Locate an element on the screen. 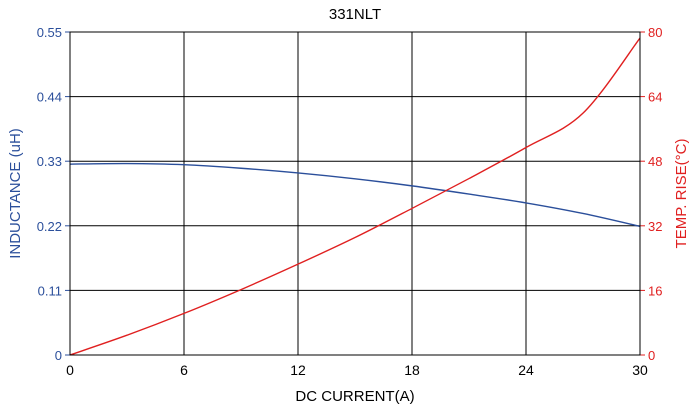 The height and width of the screenshot is (409, 694). y-right-tick-label: 0 is located at coordinates (651, 355).